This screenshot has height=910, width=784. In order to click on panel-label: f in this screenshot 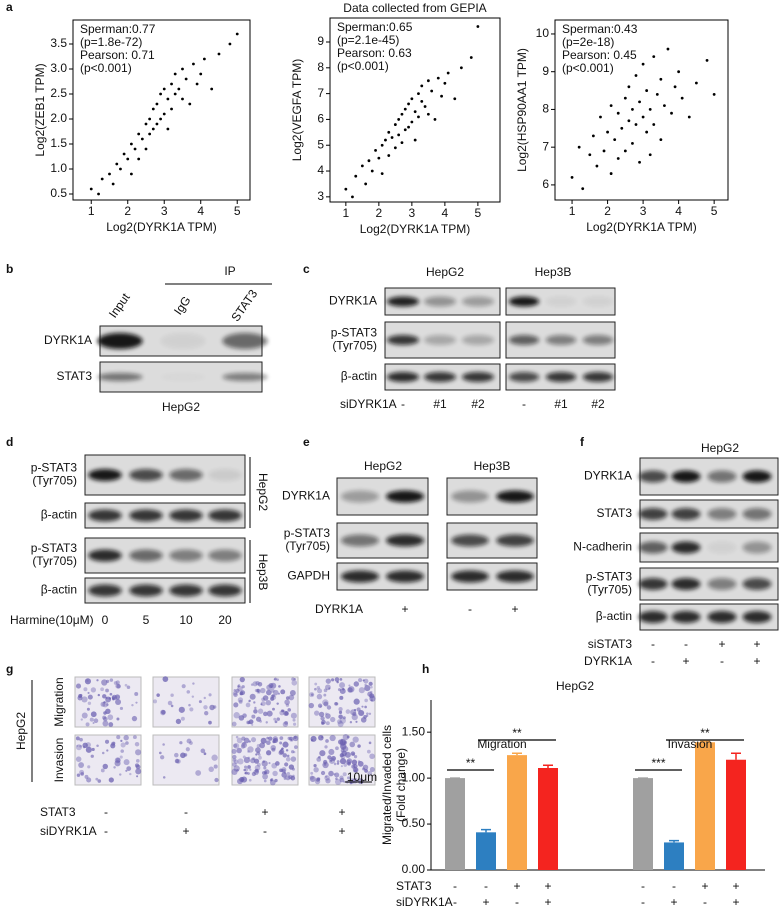, I will do `click(582, 442)`.